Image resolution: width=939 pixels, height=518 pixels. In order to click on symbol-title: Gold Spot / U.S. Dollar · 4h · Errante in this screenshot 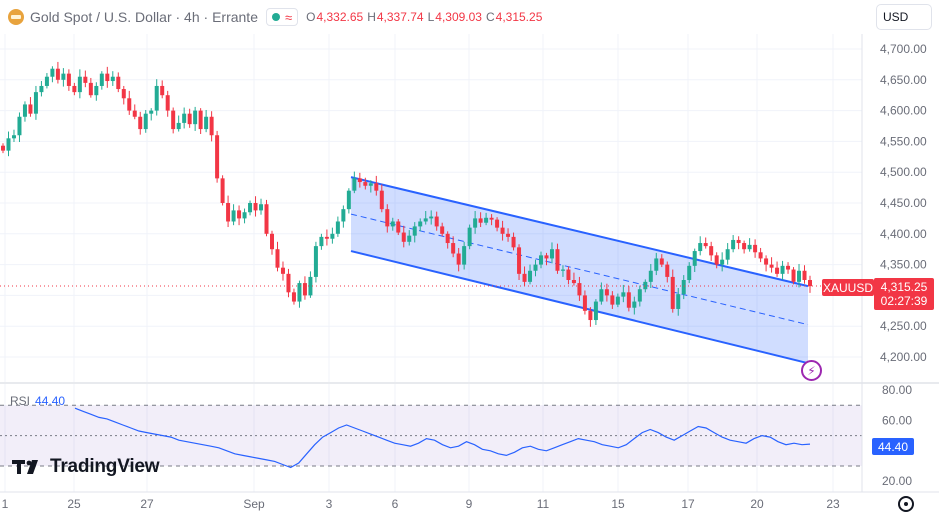, I will do `click(144, 17)`.